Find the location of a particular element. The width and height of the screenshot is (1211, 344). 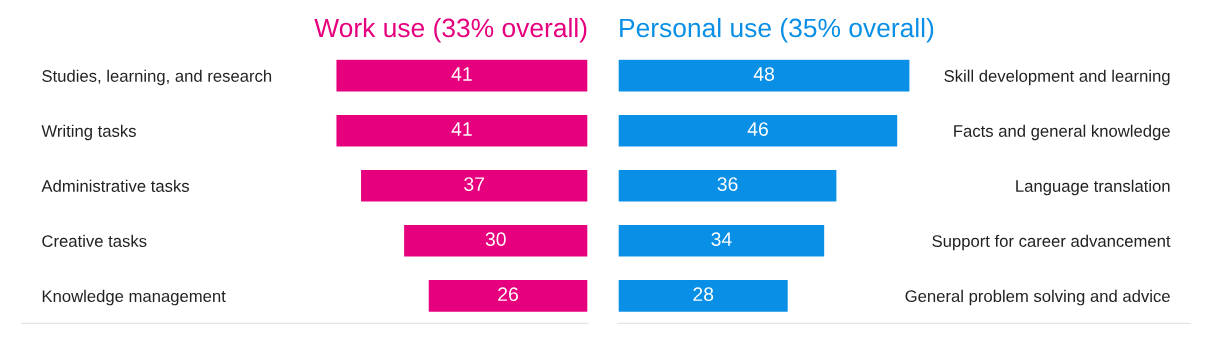

y-tick-label: Language translation is located at coordinates (1093, 187).